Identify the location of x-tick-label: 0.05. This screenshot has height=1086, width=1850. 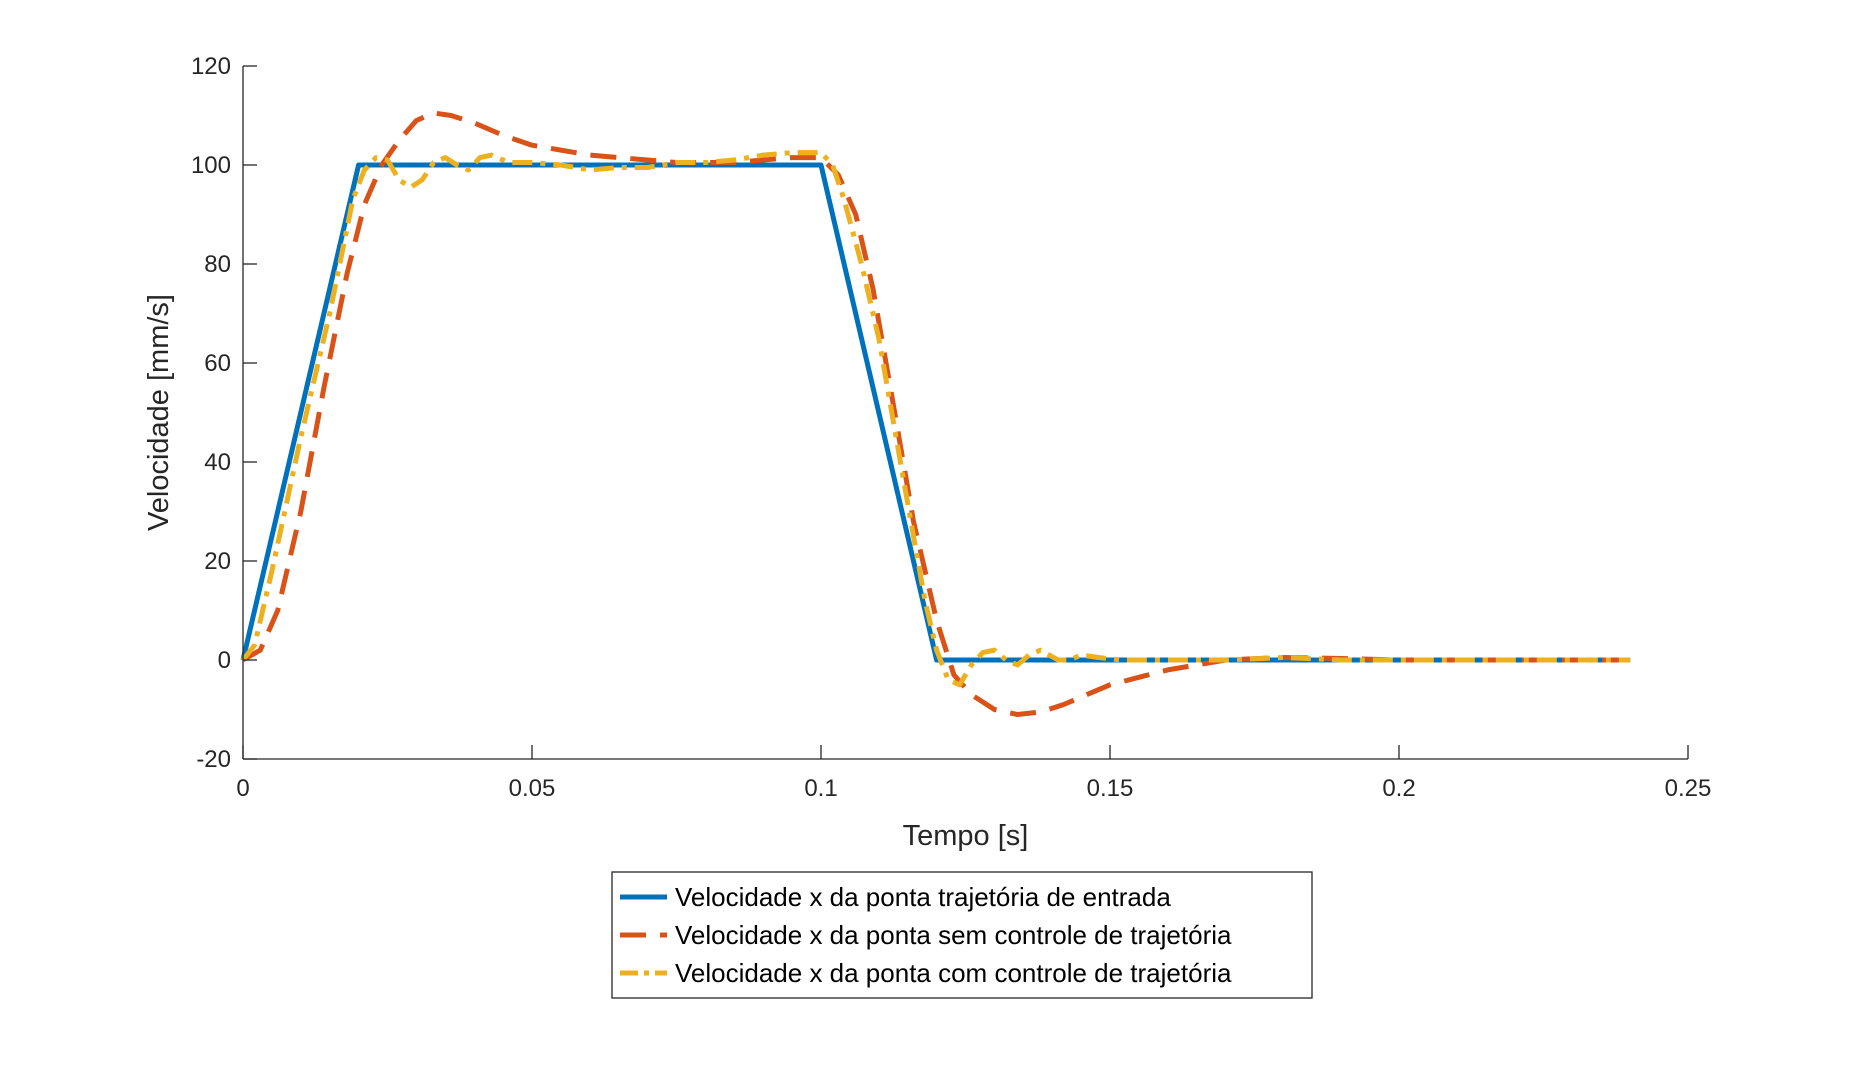
(532, 788).